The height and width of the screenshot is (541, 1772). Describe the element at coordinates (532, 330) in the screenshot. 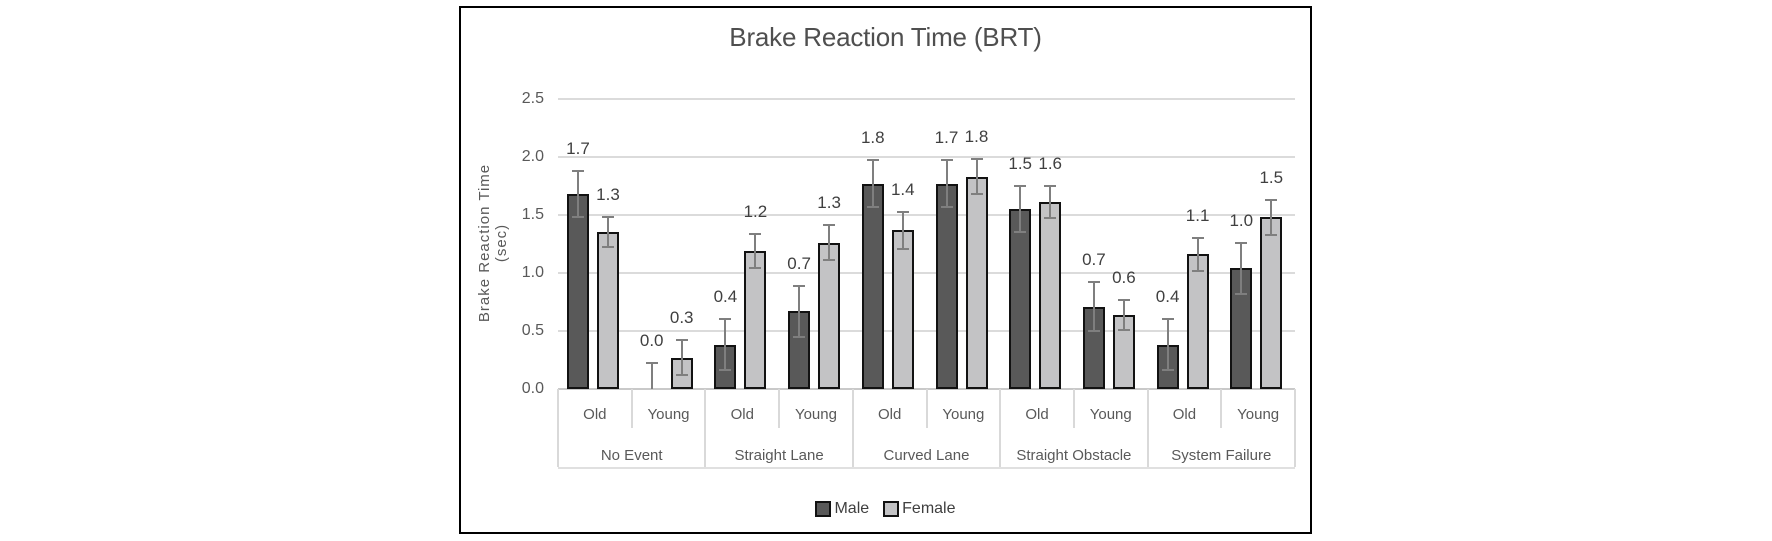

I see `y-tick-label: 0.5` at that location.